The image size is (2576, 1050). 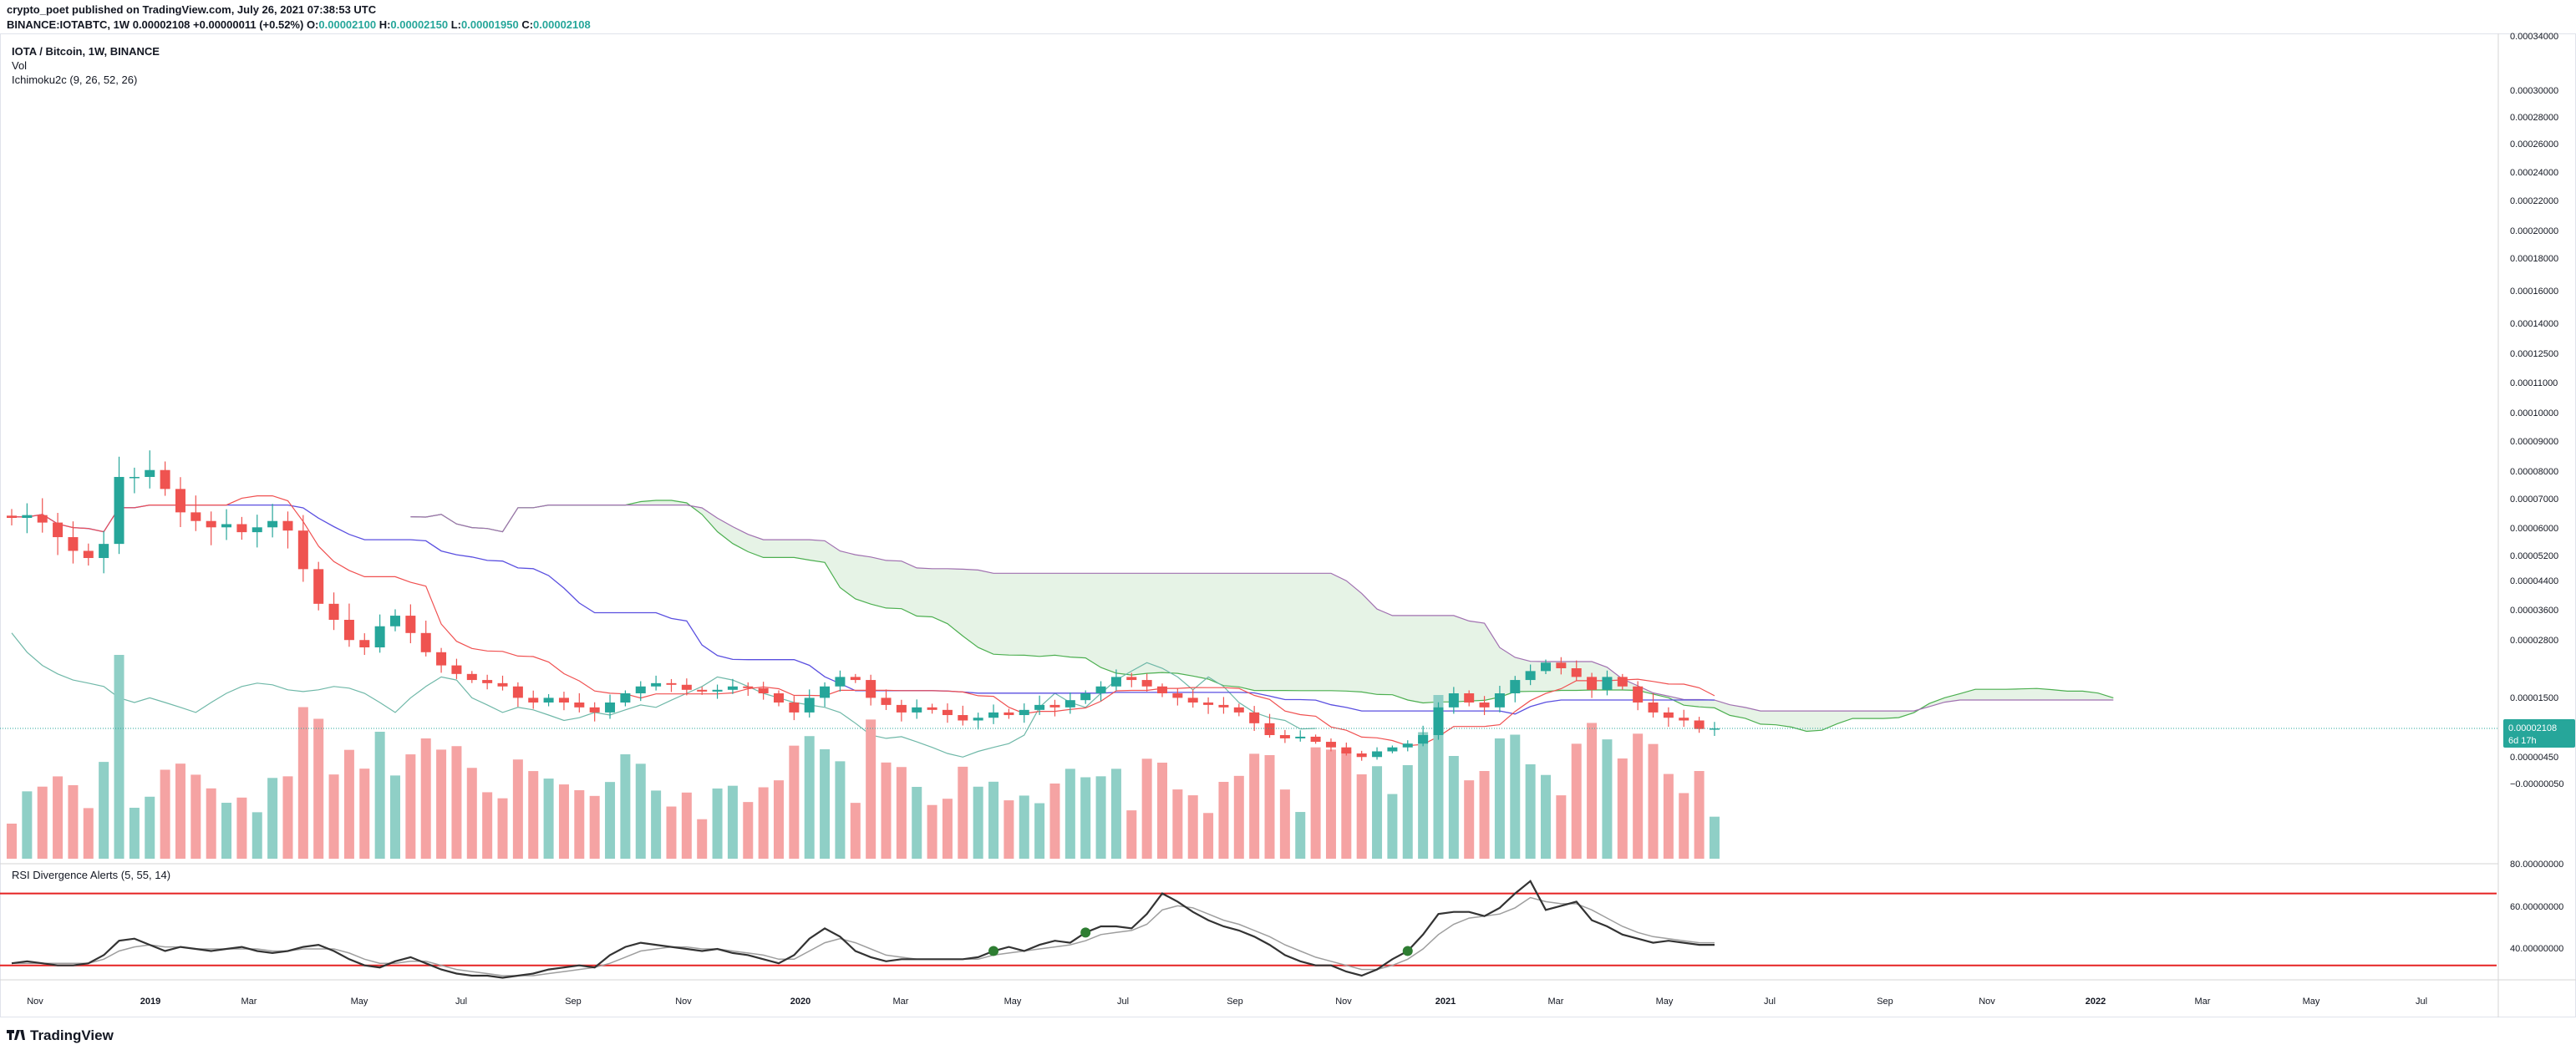 What do you see at coordinates (75, 80) in the screenshot?
I see `ichimoku-legend: Ichimoku2c (9, 26, 52, 26)` at bounding box center [75, 80].